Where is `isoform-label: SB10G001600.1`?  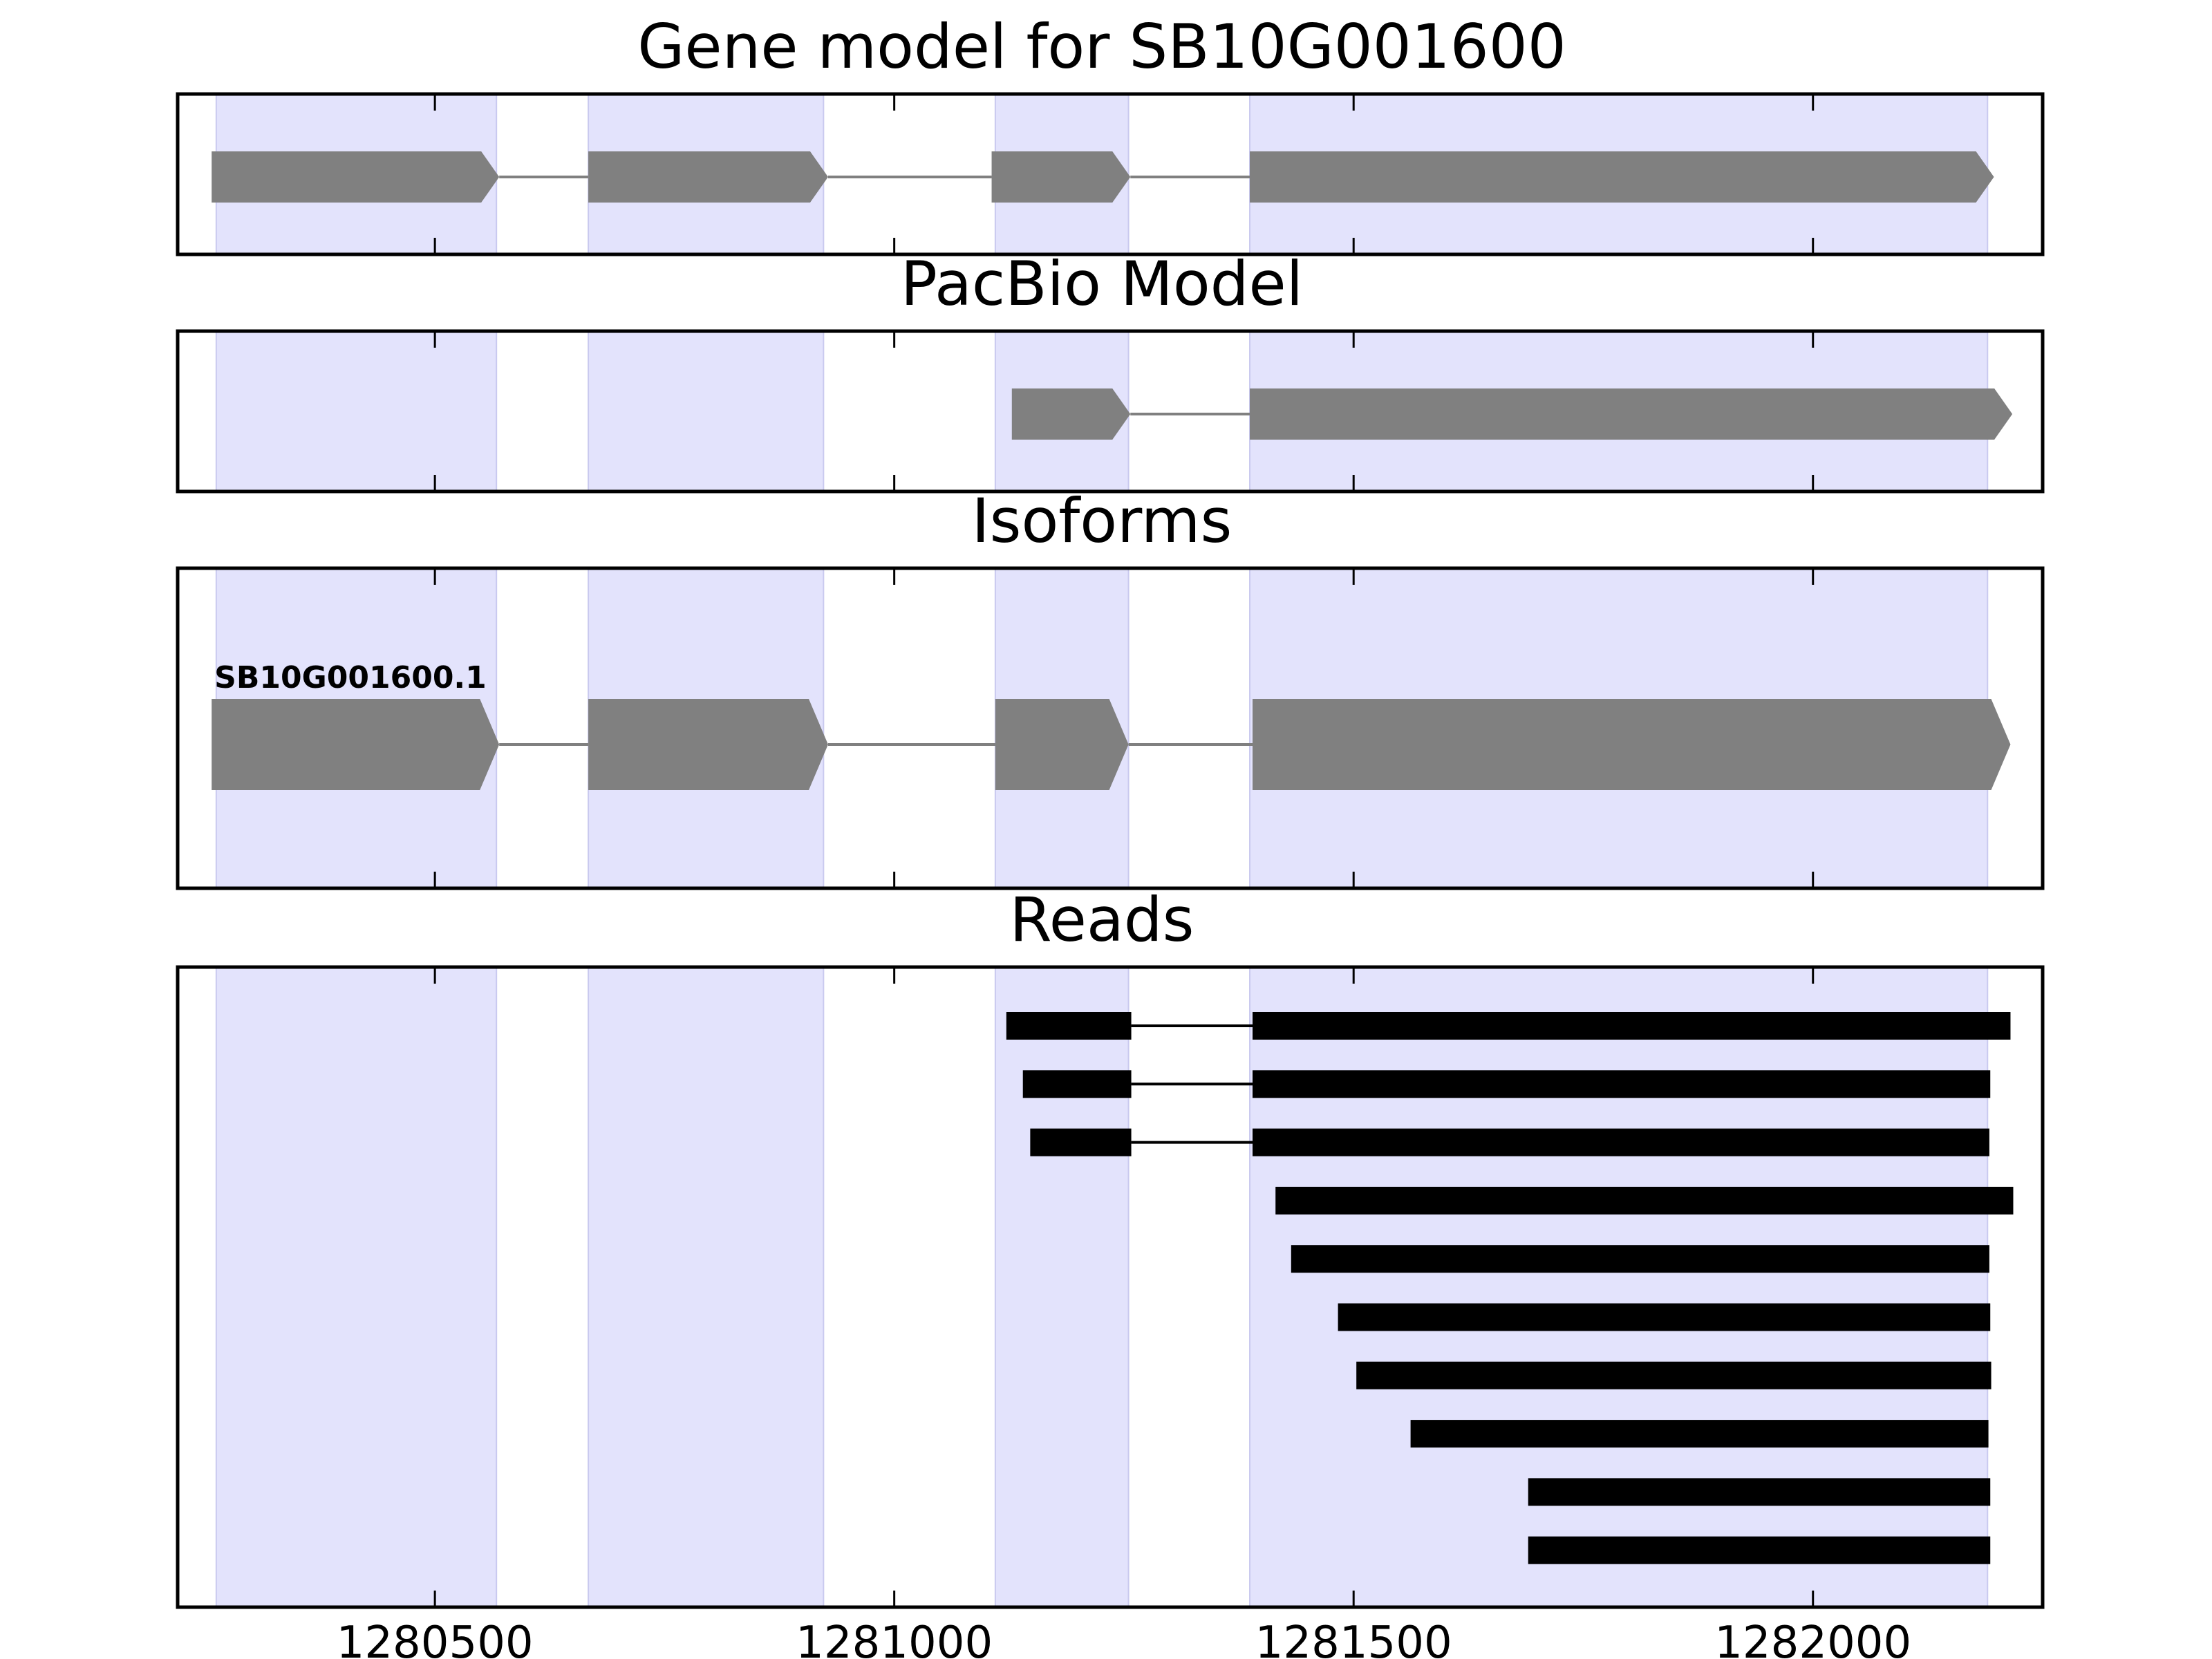
isoform-label: SB10G001600.1 is located at coordinates (350, 677).